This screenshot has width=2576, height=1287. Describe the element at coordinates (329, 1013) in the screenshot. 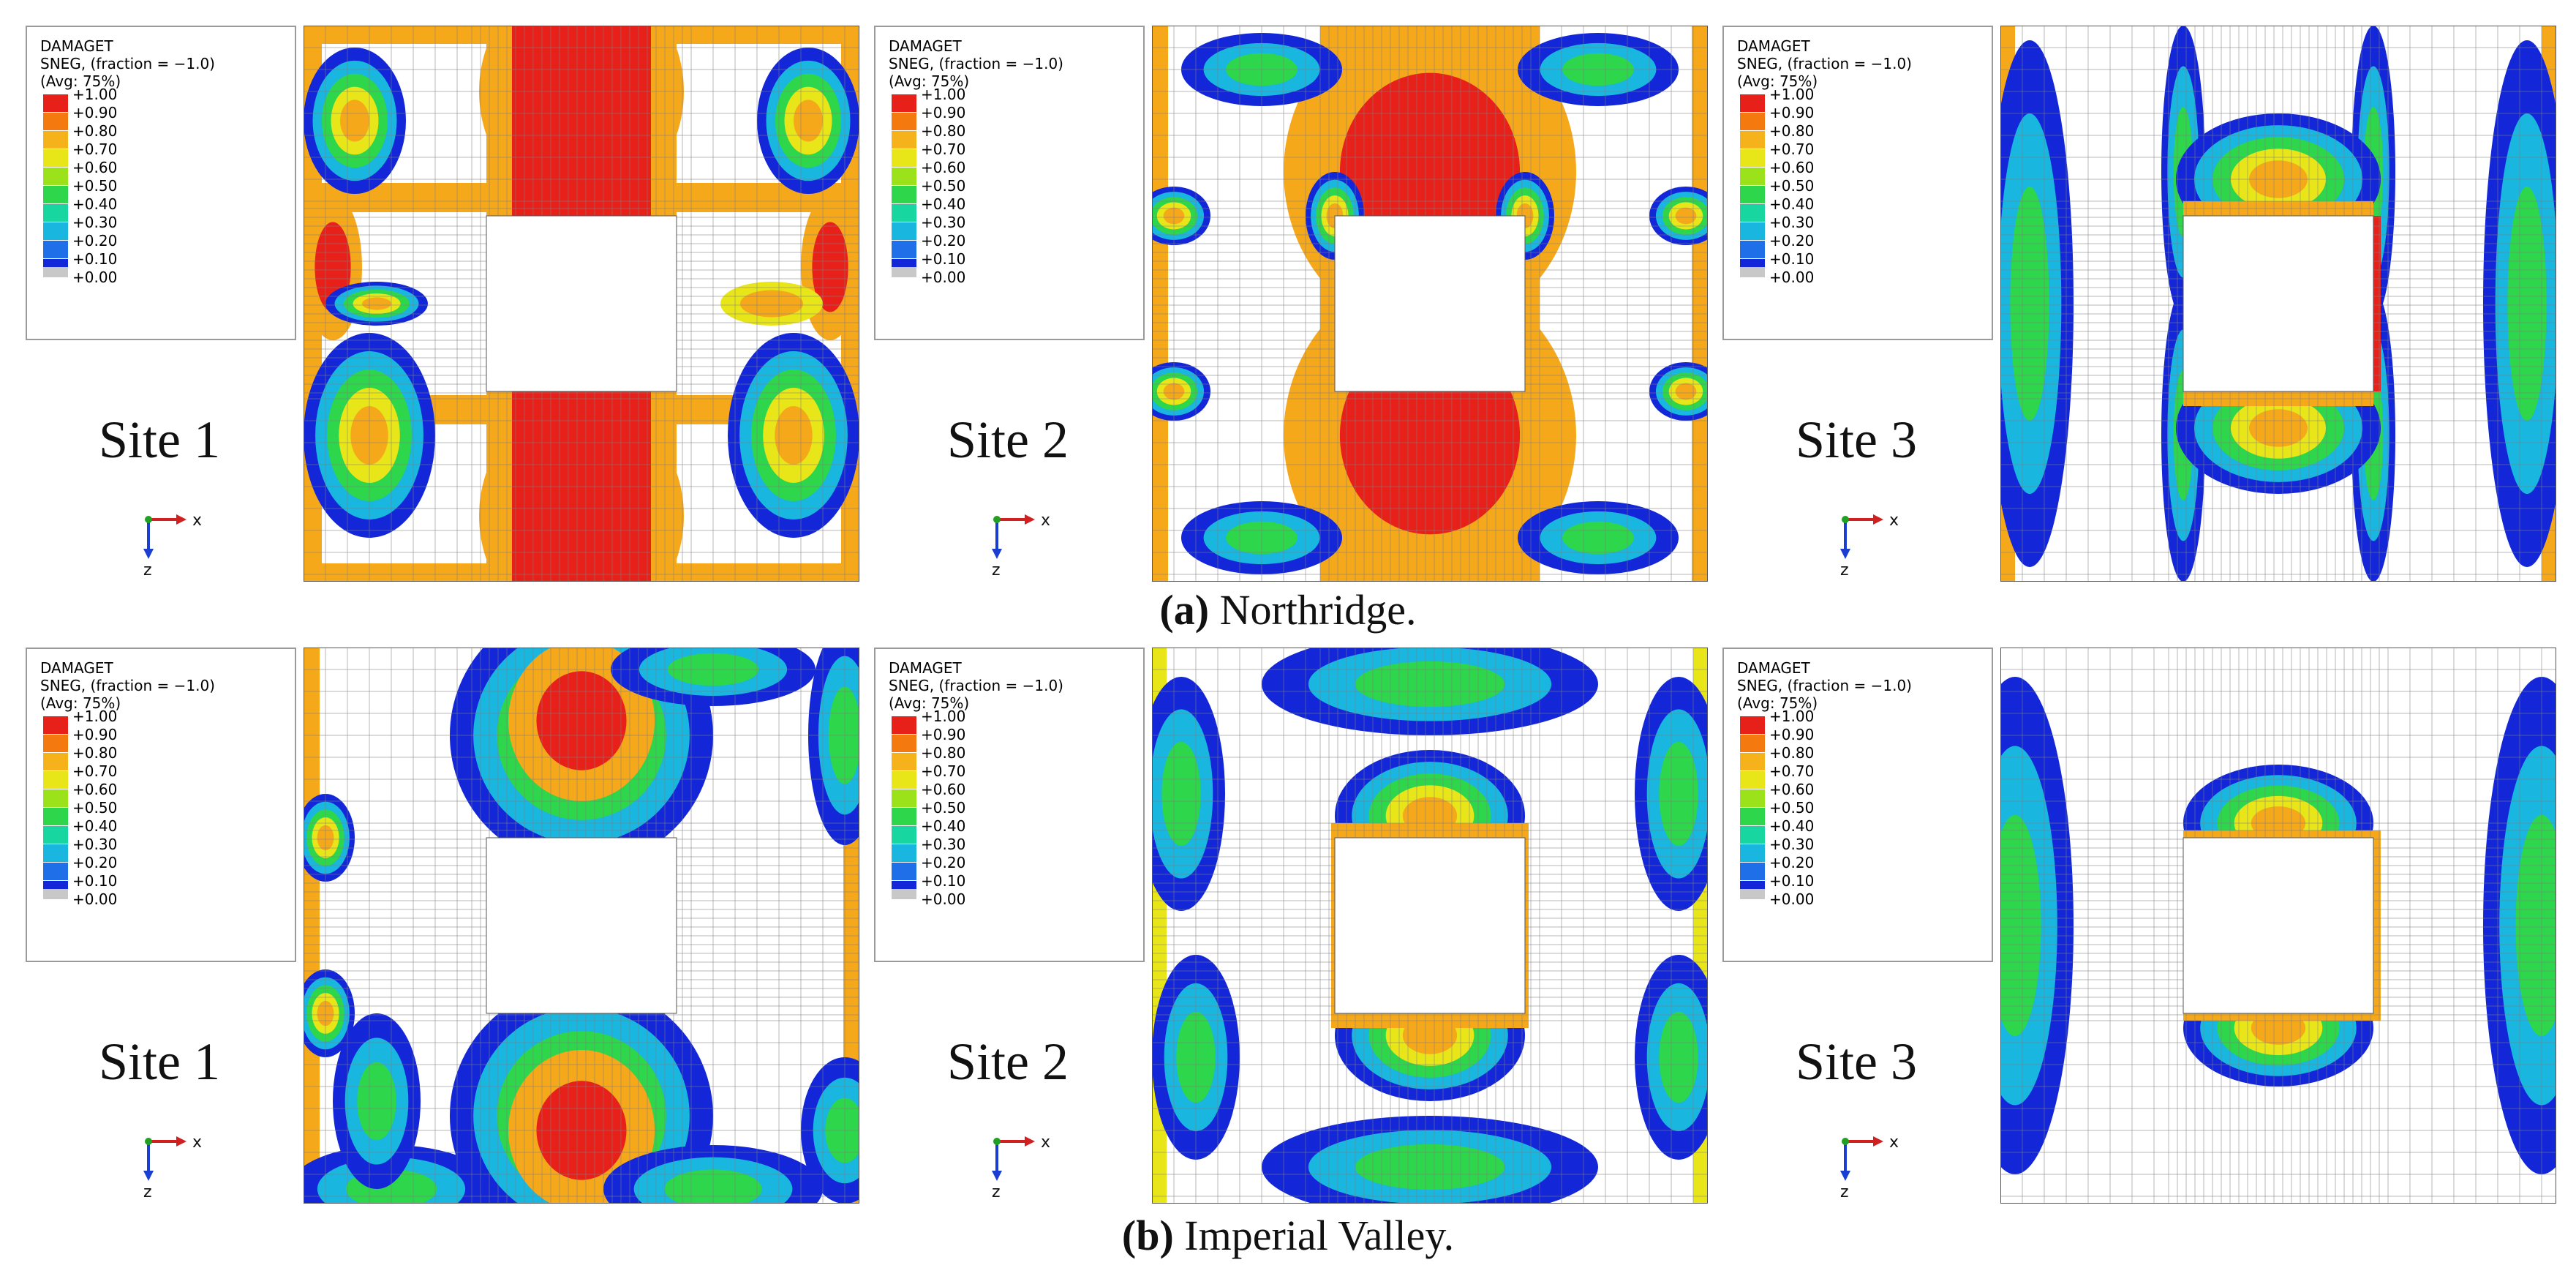

I see `left-lower` at that location.